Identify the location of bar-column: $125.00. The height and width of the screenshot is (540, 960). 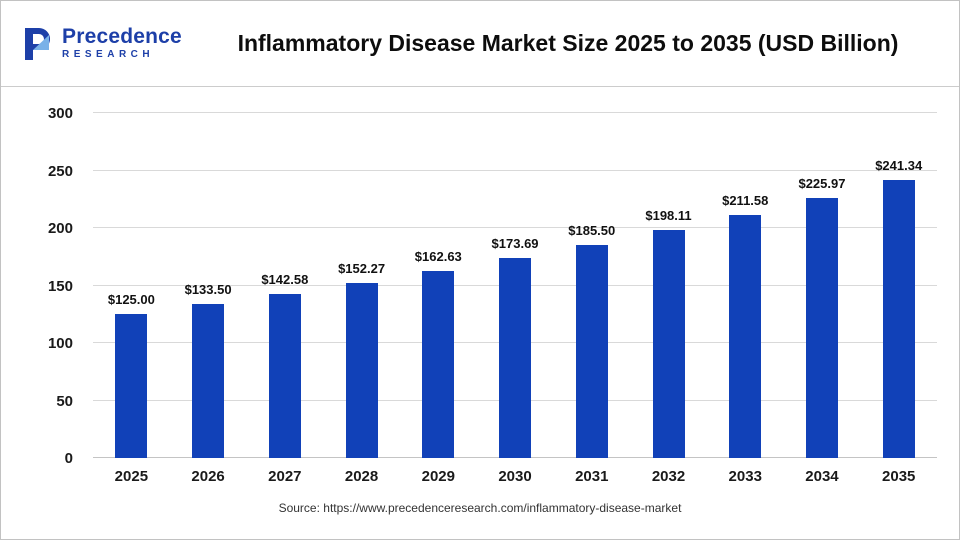
(131, 285).